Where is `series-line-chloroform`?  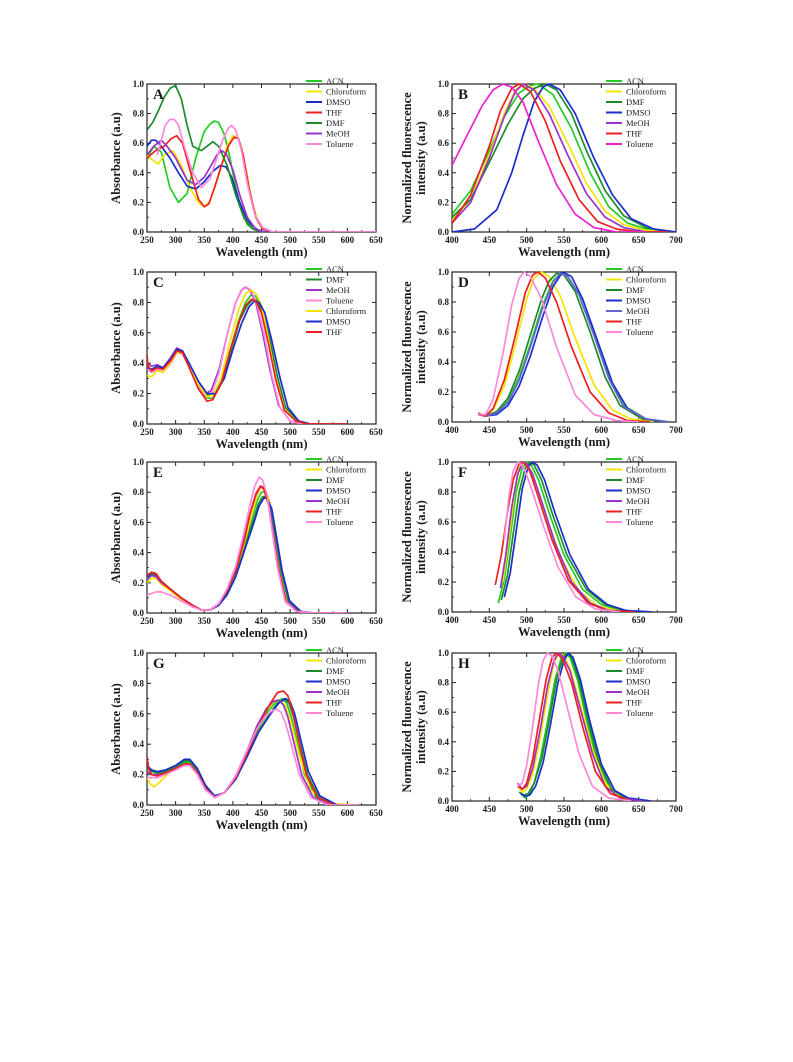 series-line-chloroform is located at coordinates (565, 346).